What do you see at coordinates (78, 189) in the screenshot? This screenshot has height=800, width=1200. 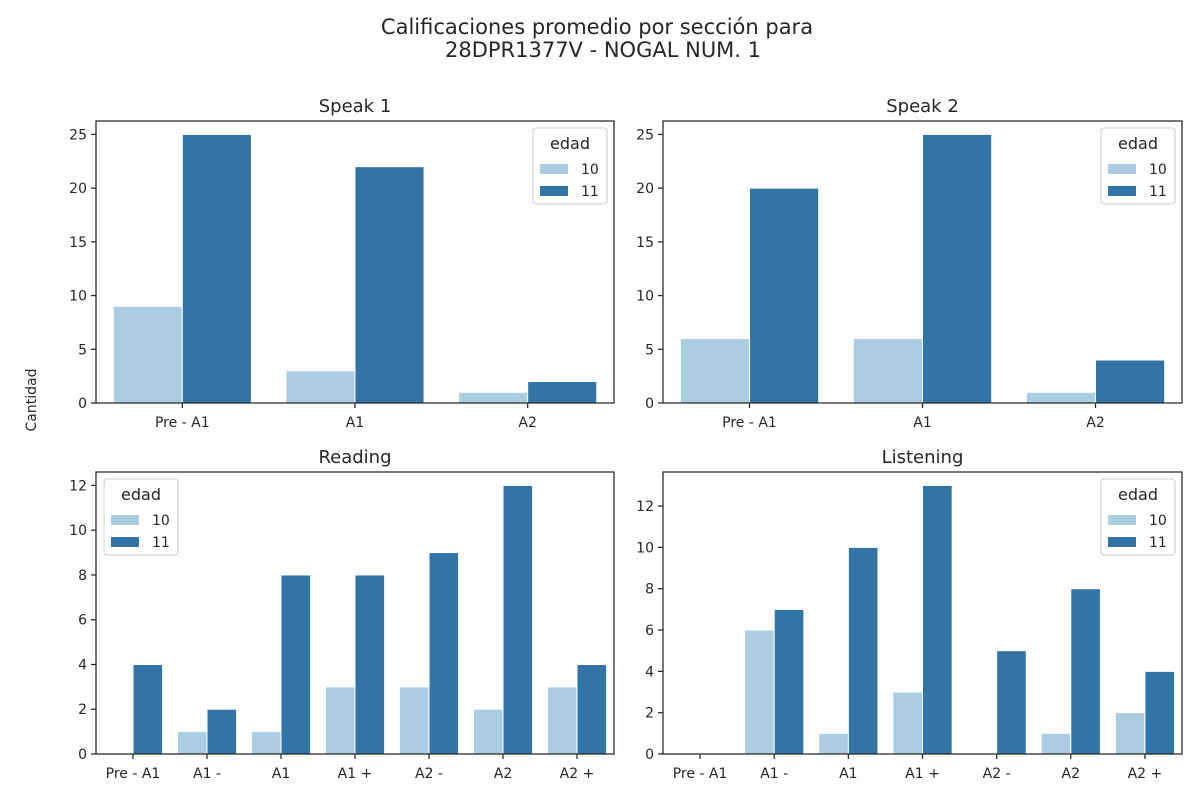 I see `y-tick-label: 20` at bounding box center [78, 189].